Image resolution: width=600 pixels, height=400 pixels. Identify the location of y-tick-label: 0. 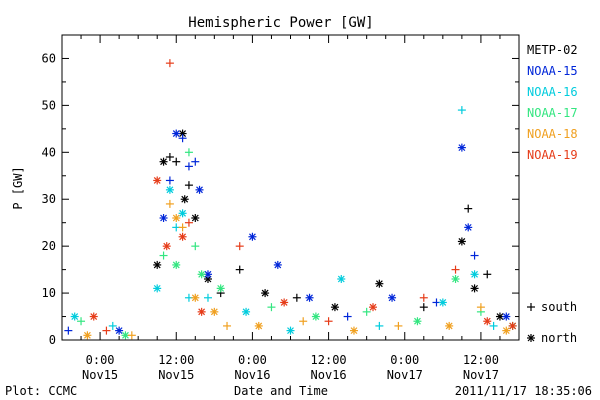
(52, 340).